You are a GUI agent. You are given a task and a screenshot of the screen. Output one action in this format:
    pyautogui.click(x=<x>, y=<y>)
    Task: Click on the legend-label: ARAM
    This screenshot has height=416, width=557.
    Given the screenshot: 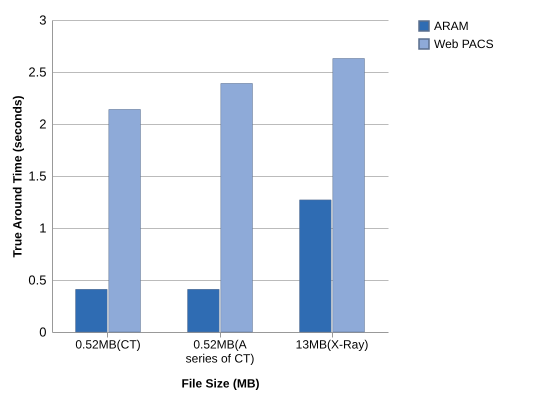 What is the action you would take?
    pyautogui.click(x=451, y=26)
    